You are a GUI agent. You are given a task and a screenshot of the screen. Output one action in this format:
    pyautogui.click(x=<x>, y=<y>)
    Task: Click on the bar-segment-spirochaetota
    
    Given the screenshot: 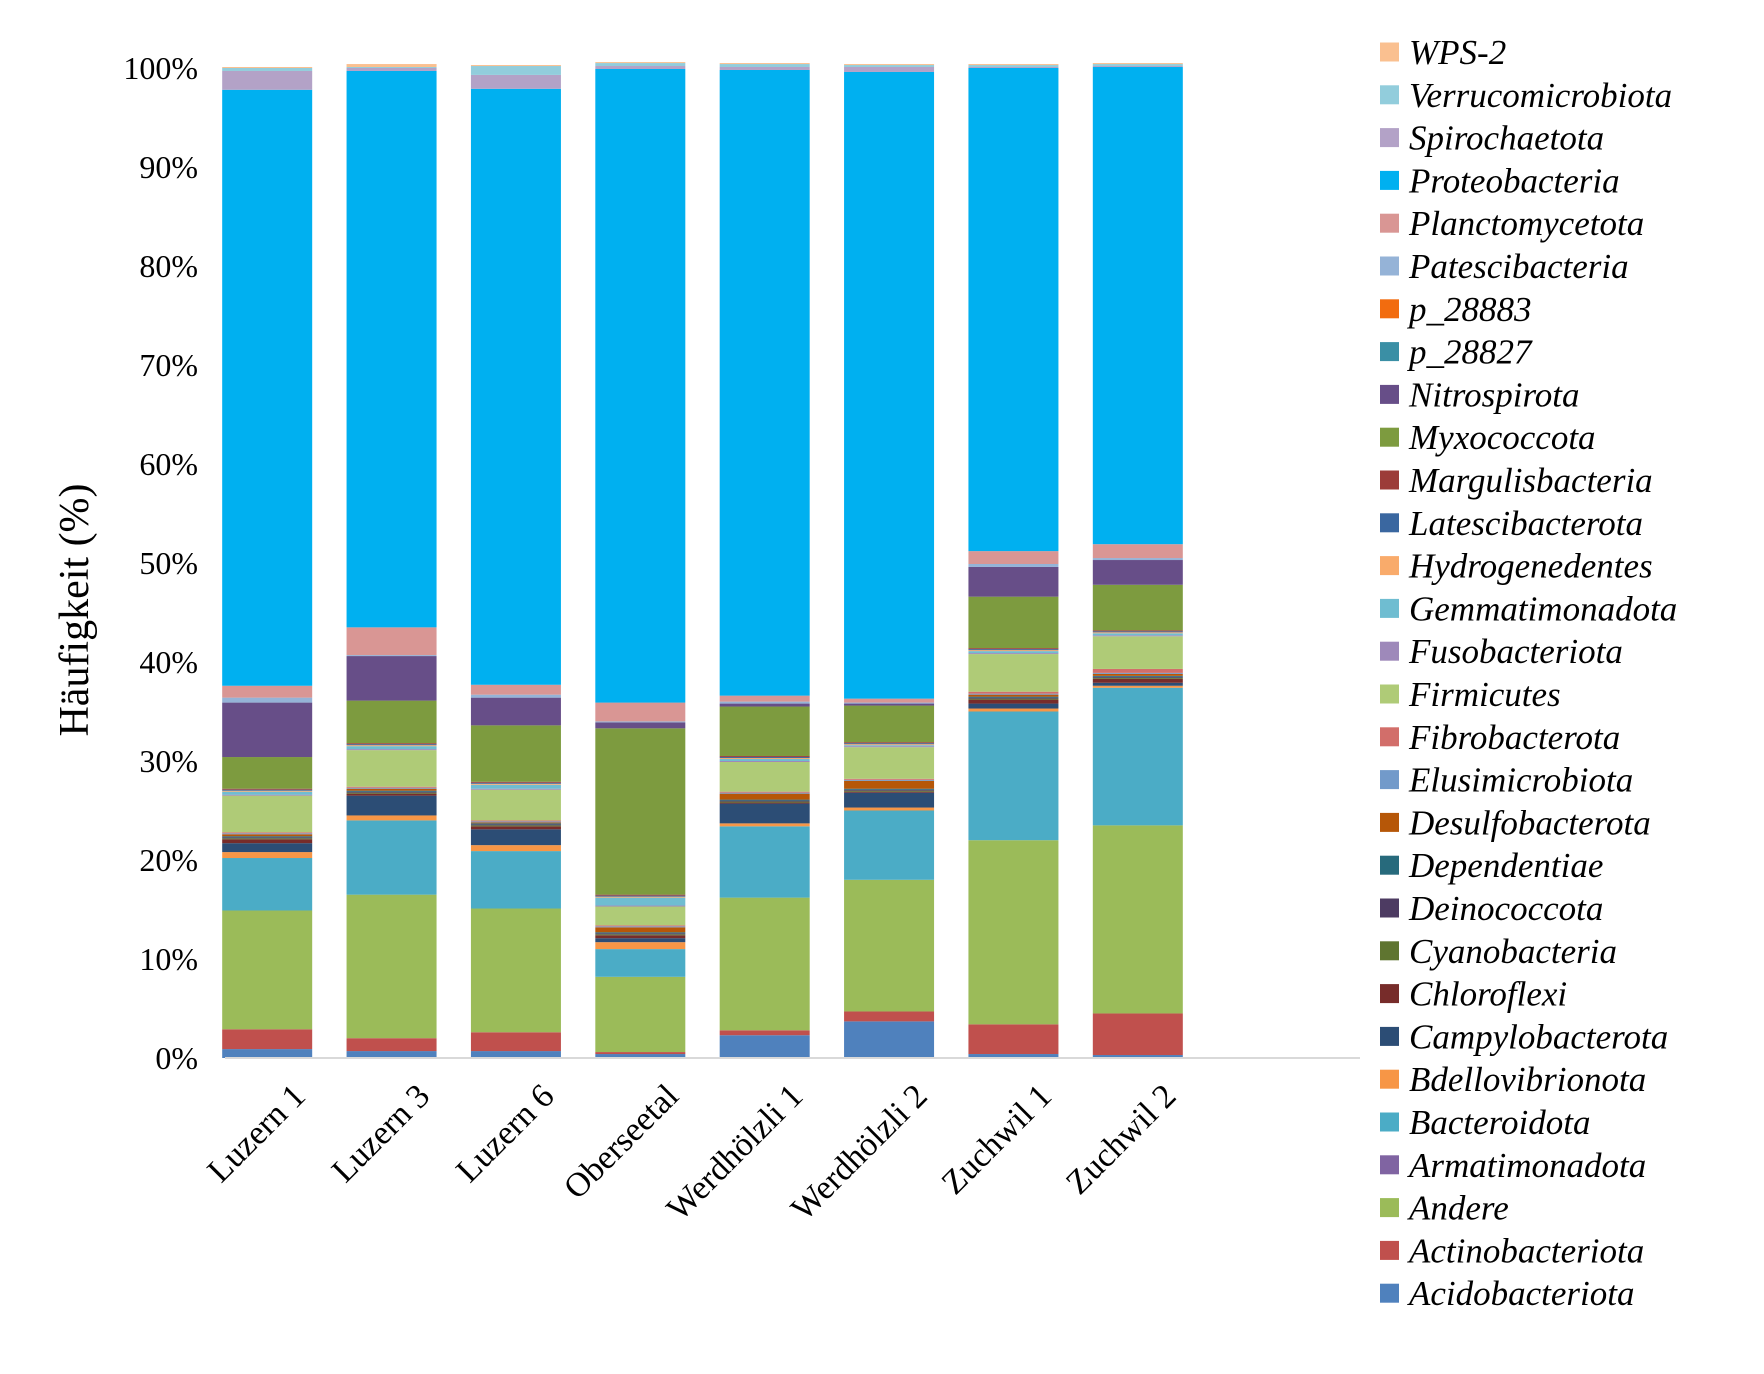 What is the action you would take?
    pyautogui.click(x=1137, y=67)
    